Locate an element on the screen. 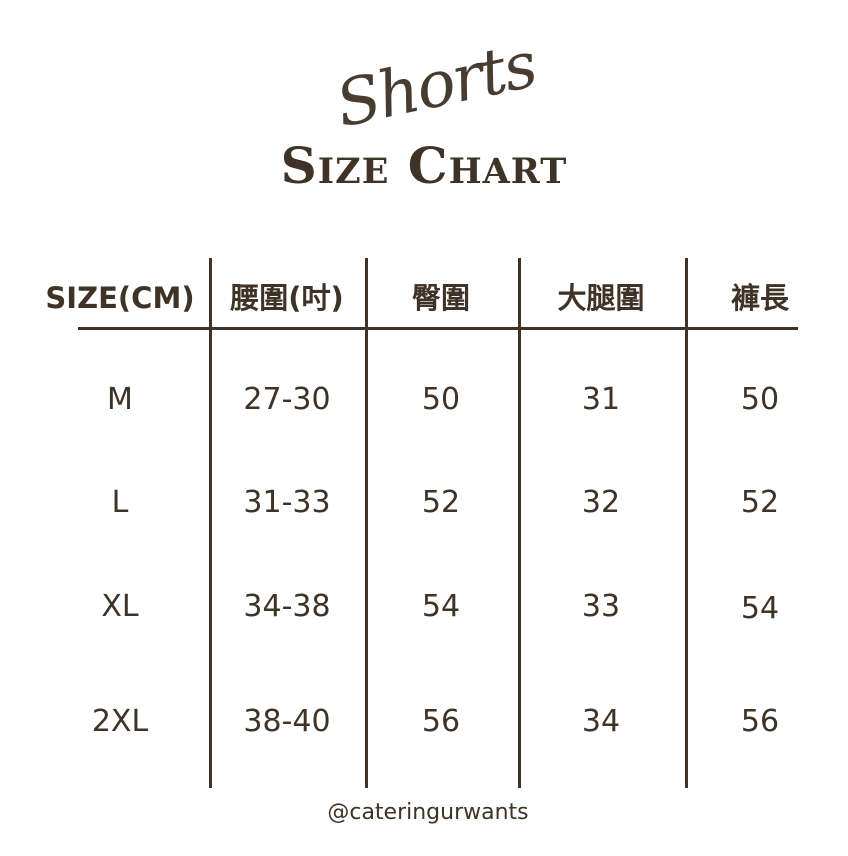 The image size is (848, 856). table-cell: 32 is located at coordinates (601, 502).